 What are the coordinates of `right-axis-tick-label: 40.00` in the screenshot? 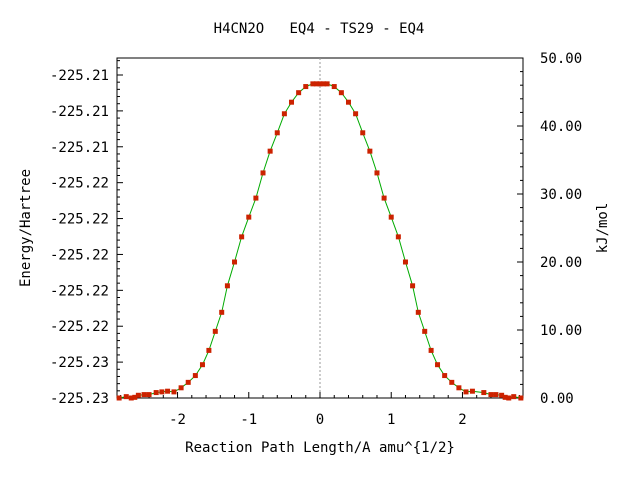 It's located at (561, 127).